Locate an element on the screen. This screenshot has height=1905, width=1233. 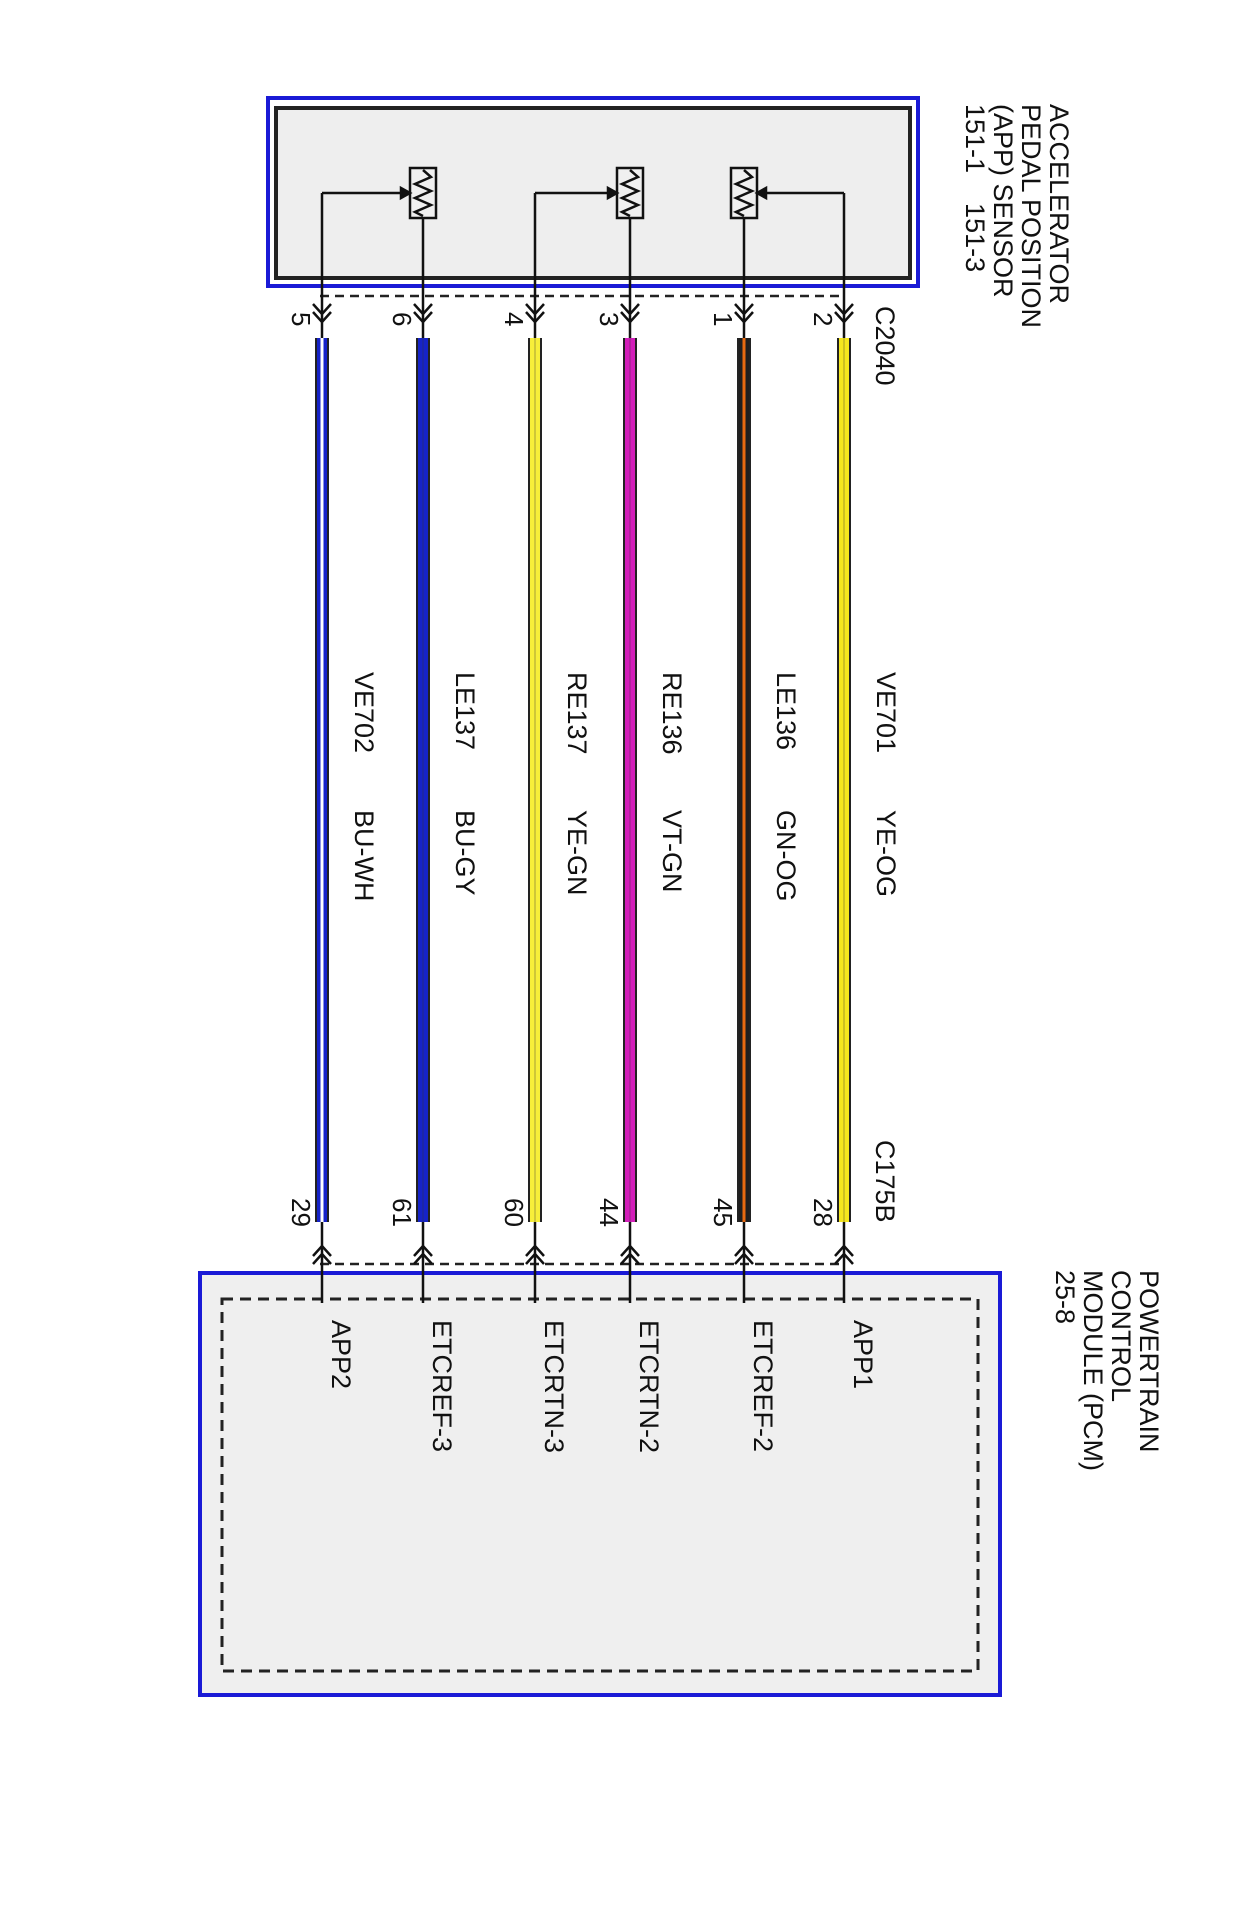
sensor-pin-5: 5 is located at coordinates (301, 319).